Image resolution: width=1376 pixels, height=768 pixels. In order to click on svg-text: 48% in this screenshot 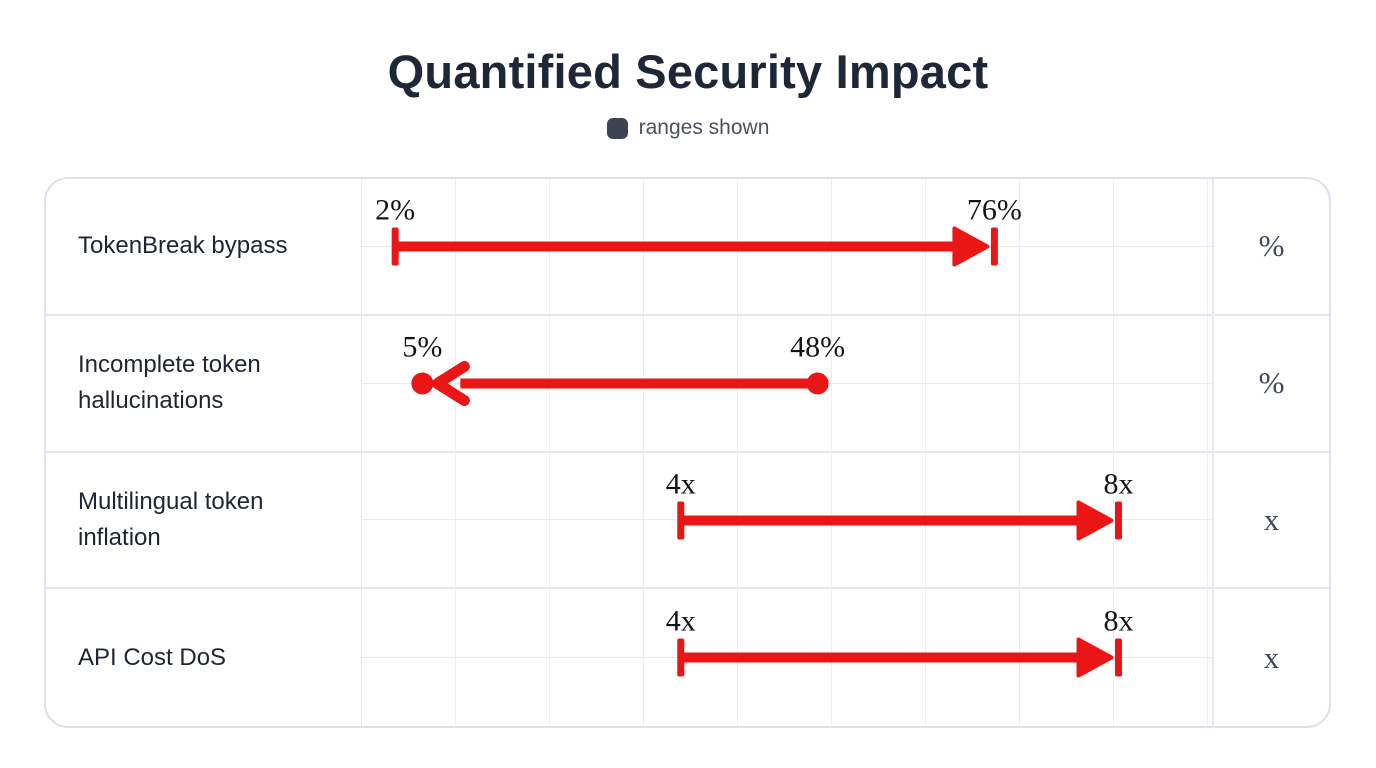, I will do `click(817, 346)`.